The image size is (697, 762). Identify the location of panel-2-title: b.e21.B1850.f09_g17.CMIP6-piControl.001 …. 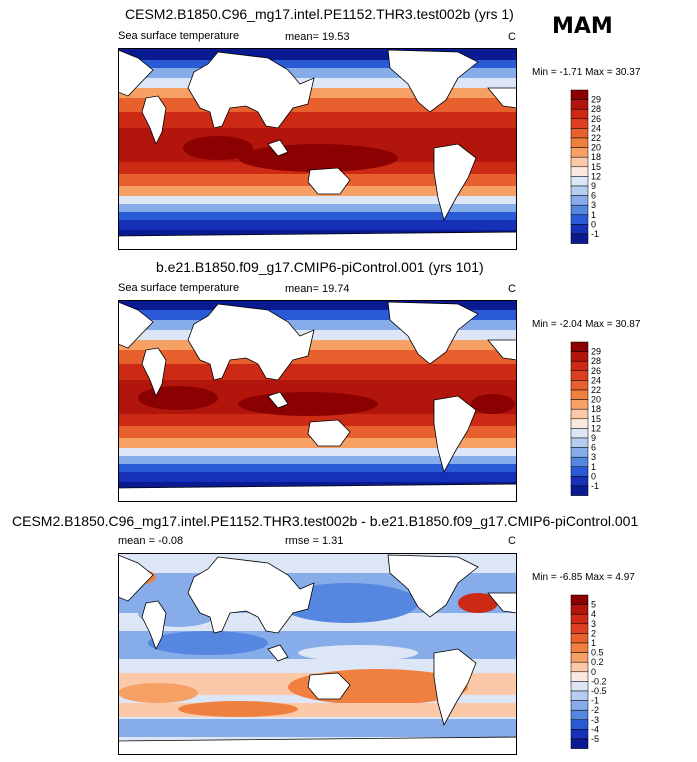
(320, 267).